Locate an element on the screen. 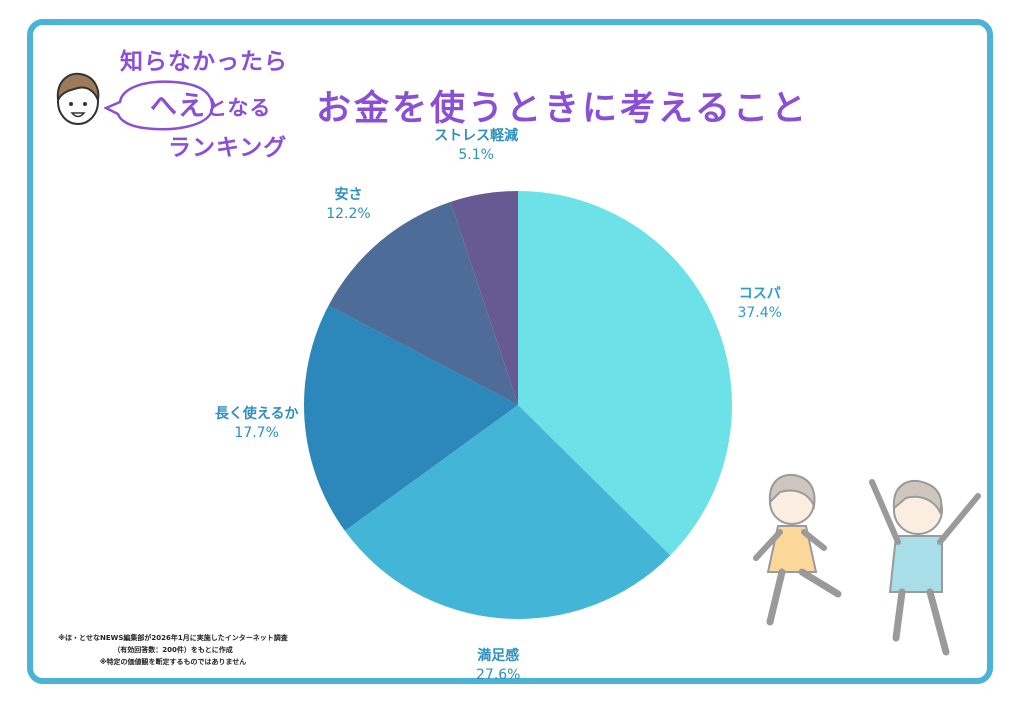 The width and height of the screenshot is (1024, 724). brand-line-1: 知らなかったら is located at coordinates (204, 62).